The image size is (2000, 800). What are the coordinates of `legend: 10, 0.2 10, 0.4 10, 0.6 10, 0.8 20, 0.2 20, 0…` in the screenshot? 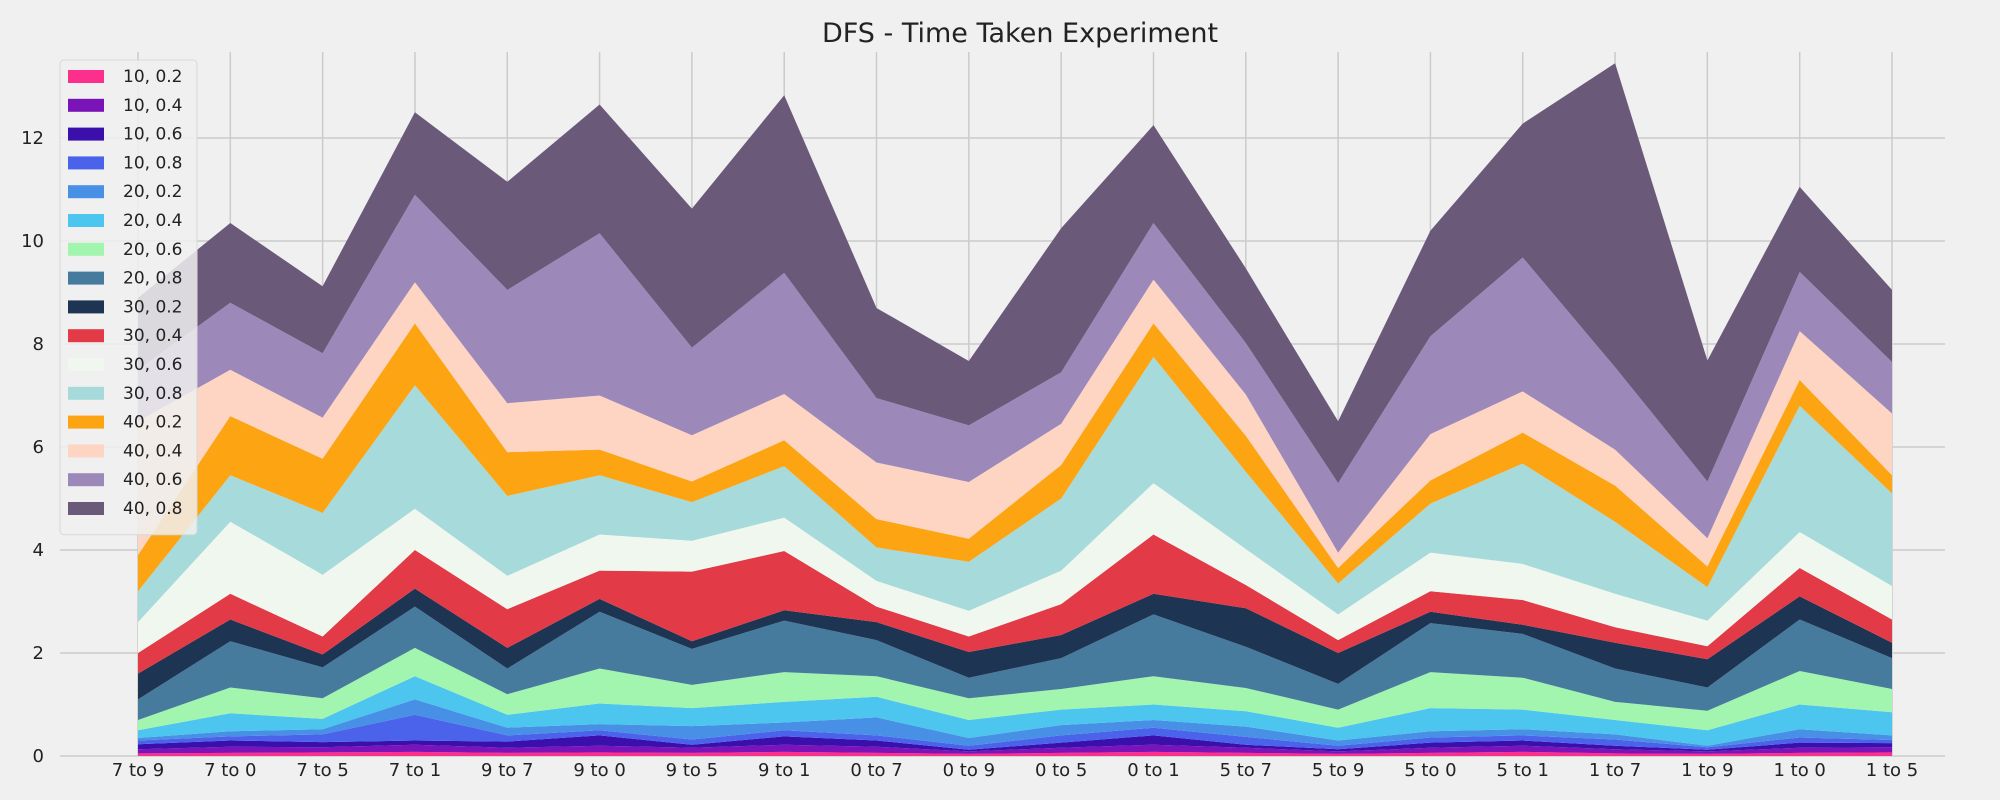 It's located at (128, 297).